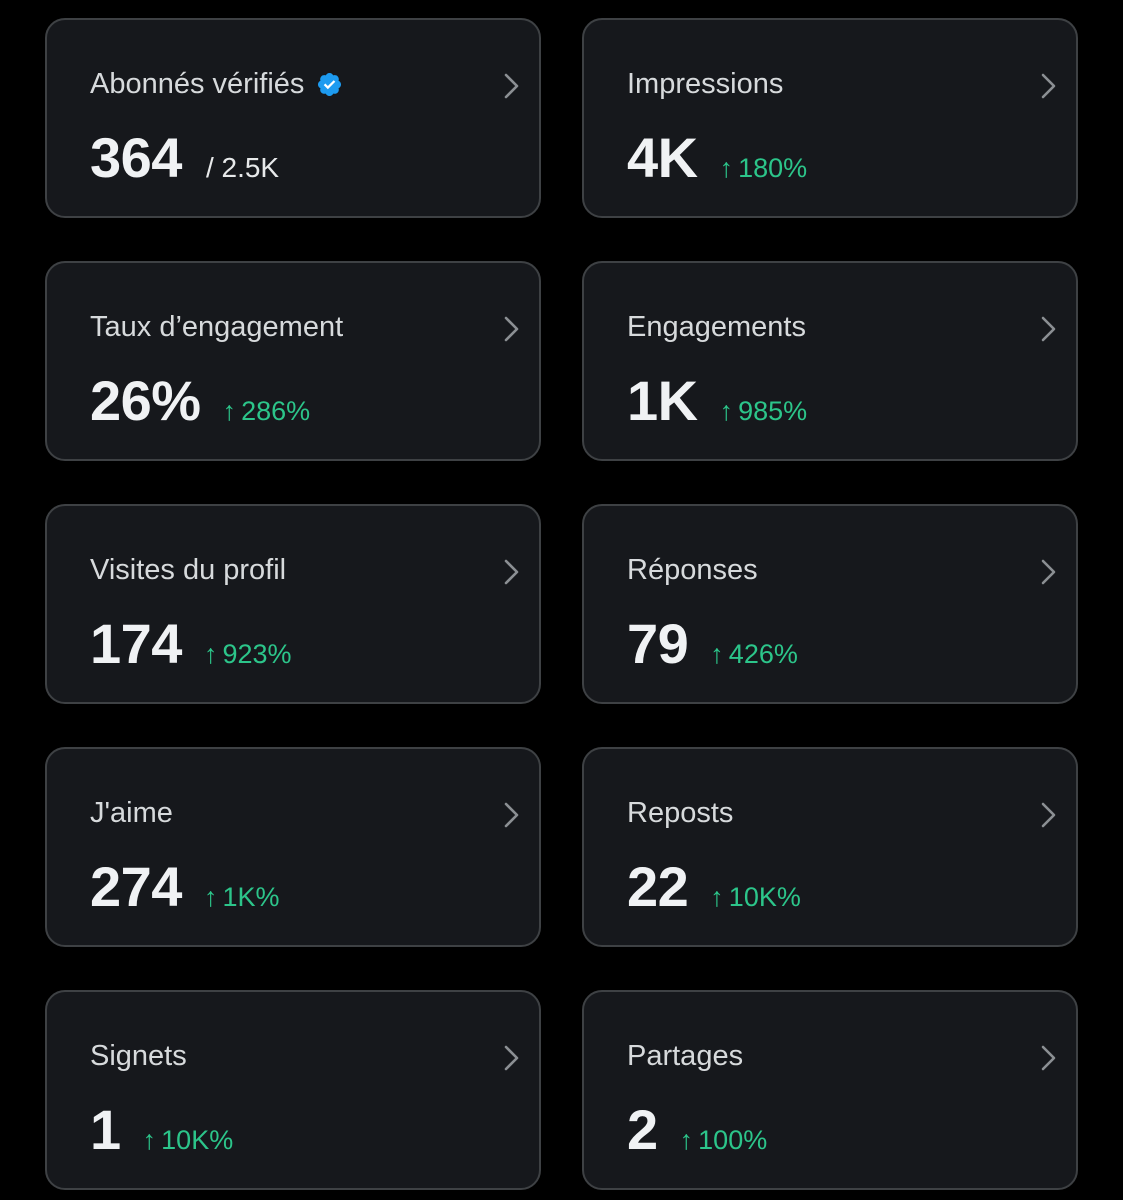  I want to click on card-engagement-rate: Taux d’engagement 26% ↑ 286%, so click(293, 361).